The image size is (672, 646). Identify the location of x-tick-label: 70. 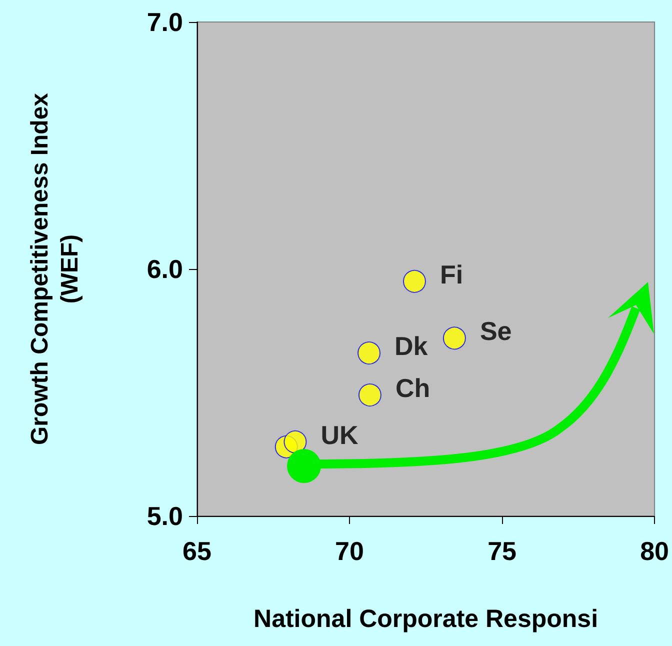
(349, 551).